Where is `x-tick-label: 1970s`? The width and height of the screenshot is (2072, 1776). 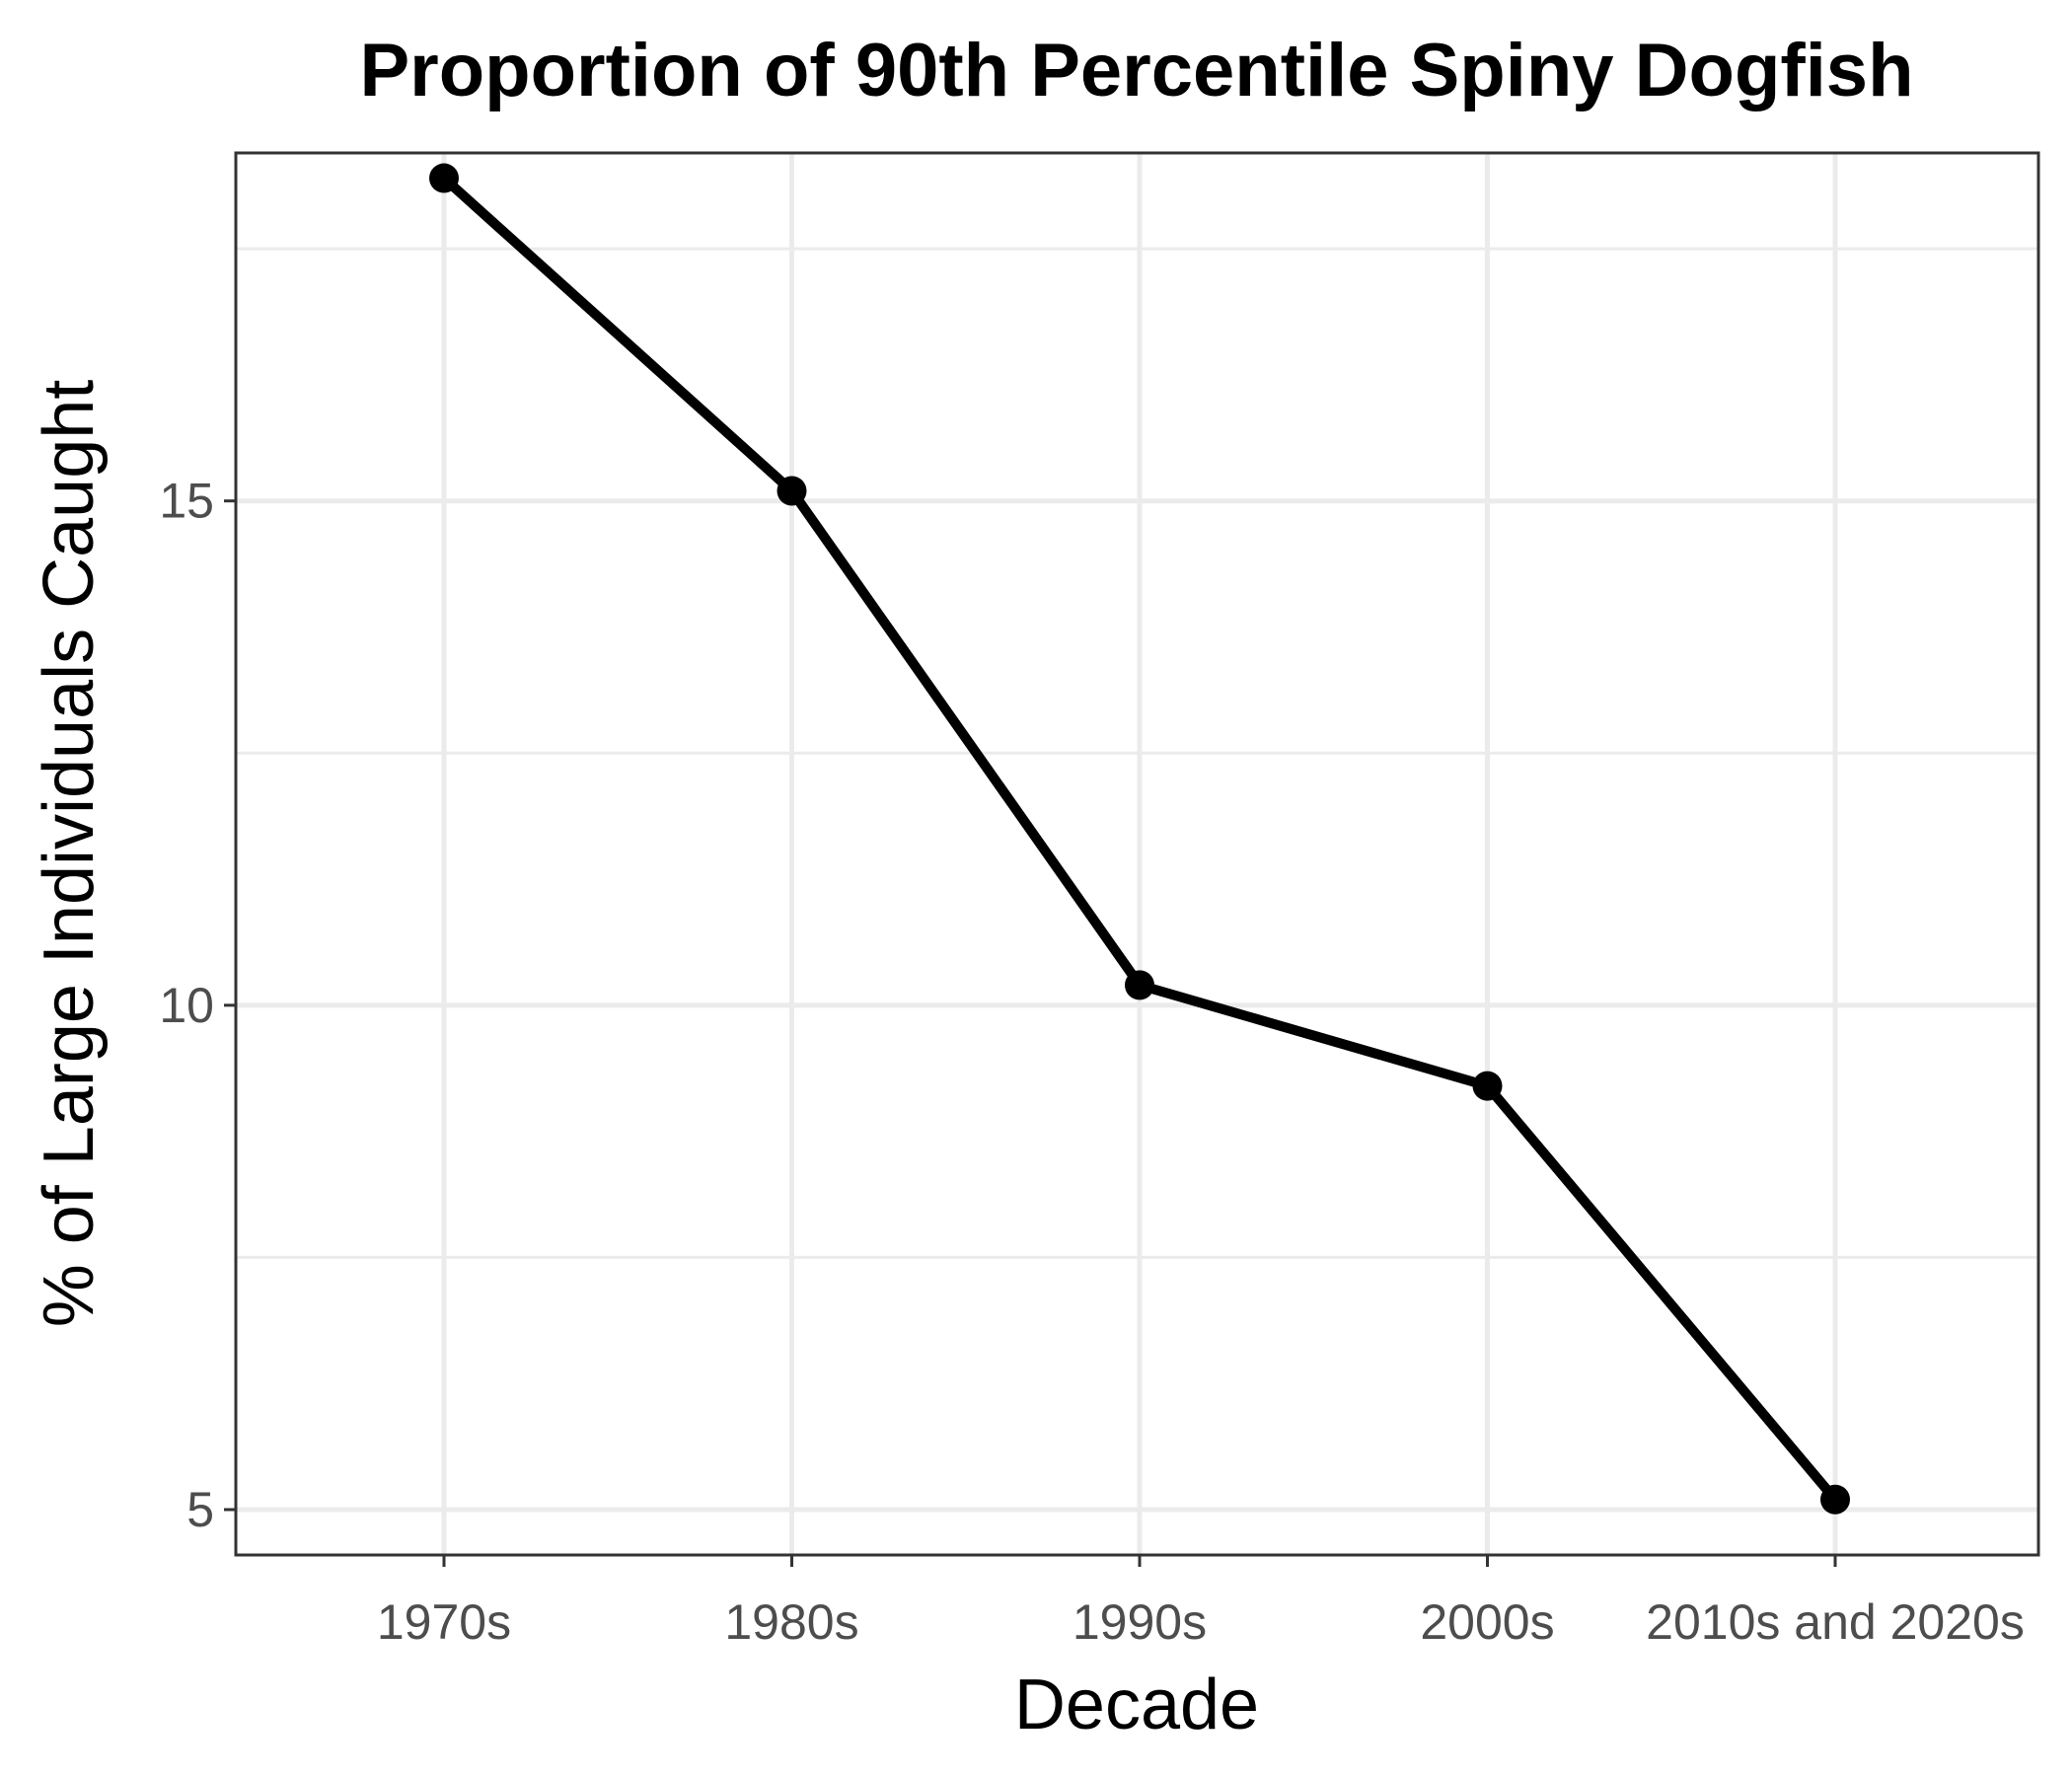 x-tick-label: 1970s is located at coordinates (444, 1622).